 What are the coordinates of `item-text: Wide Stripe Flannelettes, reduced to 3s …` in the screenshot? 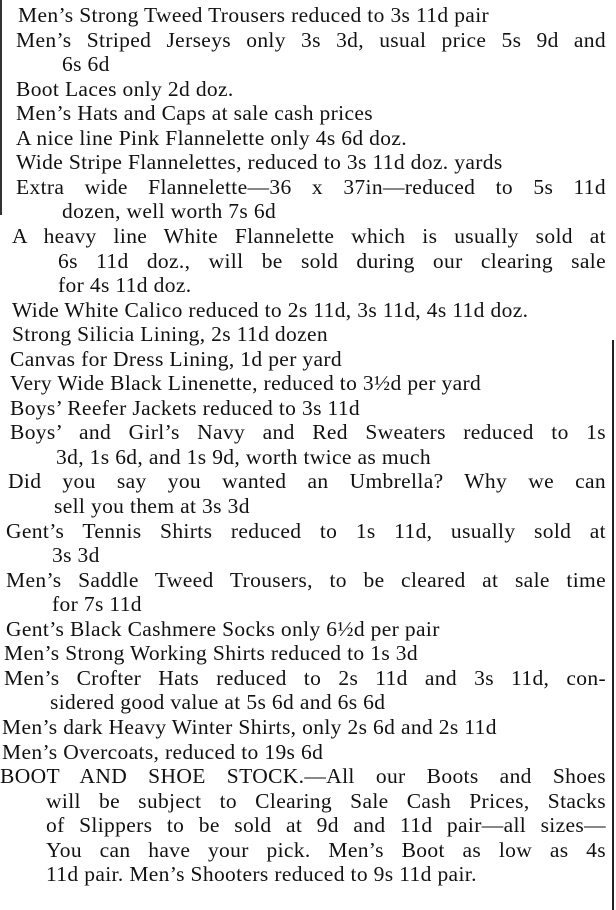 It's located at (259, 162).